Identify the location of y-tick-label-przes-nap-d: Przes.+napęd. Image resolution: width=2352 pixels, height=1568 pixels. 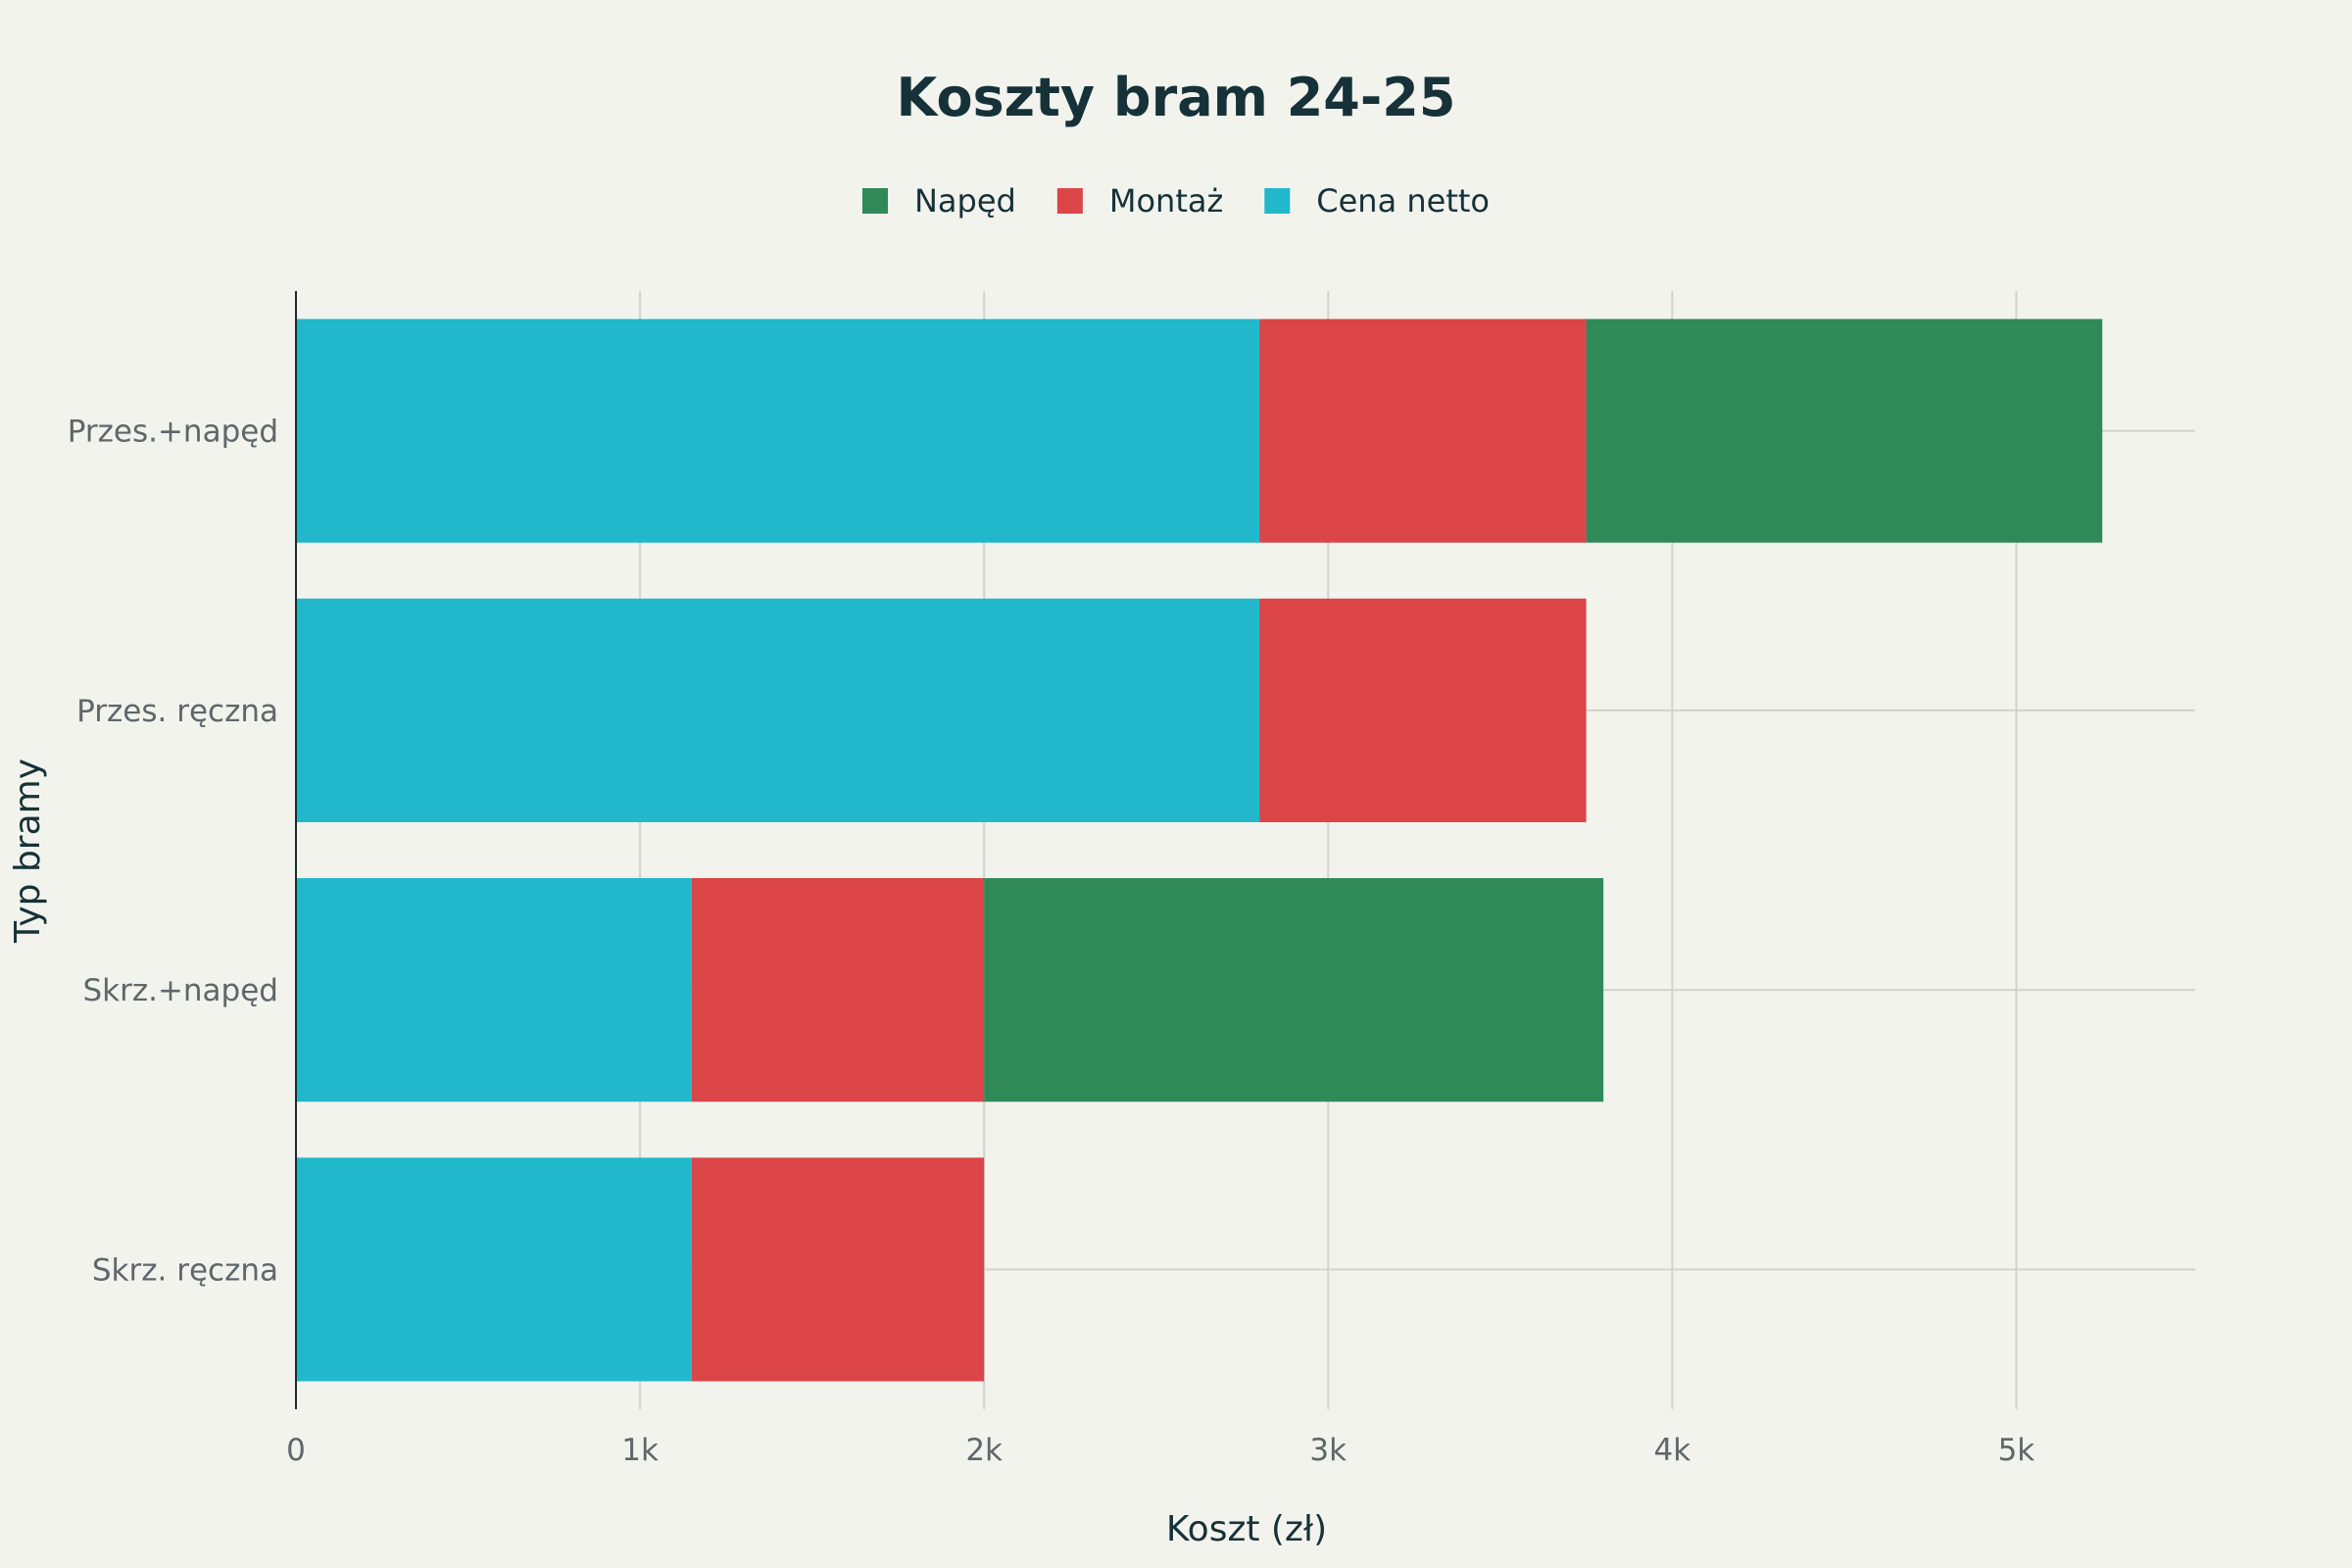
(173, 432).